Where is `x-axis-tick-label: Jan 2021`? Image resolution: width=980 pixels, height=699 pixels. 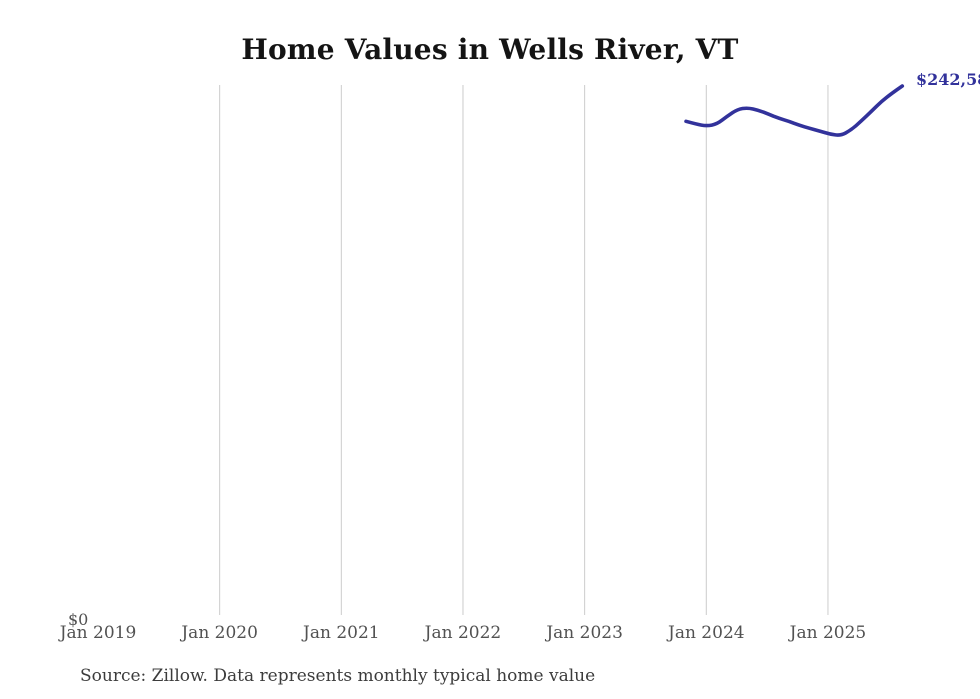
x-axis-tick-label: Jan 2021 is located at coordinates (341, 633).